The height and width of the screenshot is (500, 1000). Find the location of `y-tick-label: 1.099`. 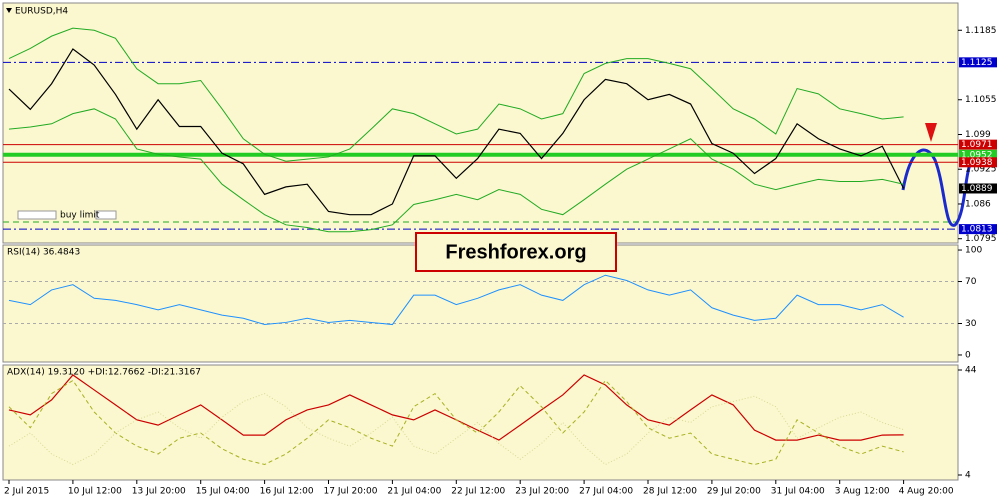

y-tick-label: 1.099 is located at coordinates (978, 135).